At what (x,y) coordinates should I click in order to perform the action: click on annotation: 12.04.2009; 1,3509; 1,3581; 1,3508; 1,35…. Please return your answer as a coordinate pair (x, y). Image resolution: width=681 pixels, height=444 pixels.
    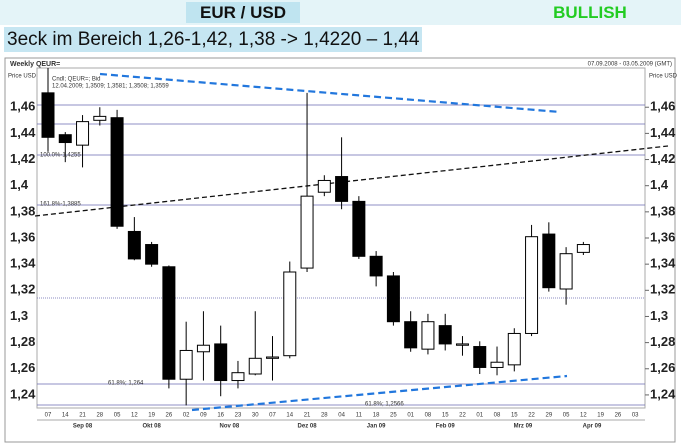
    Looking at the image, I should click on (110, 87).